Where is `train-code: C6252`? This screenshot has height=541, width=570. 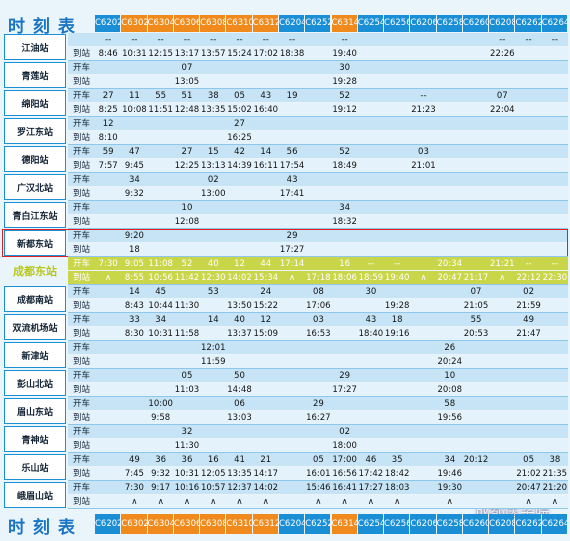 train-code: C6252 is located at coordinates (318, 23).